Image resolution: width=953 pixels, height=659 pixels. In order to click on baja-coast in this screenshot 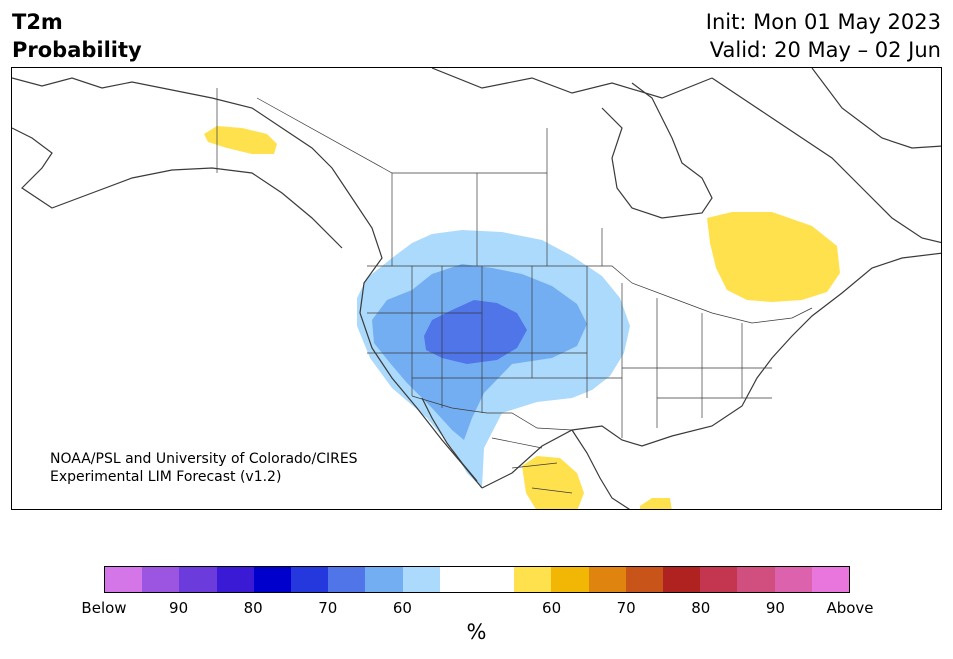, I will do `click(449, 439)`.